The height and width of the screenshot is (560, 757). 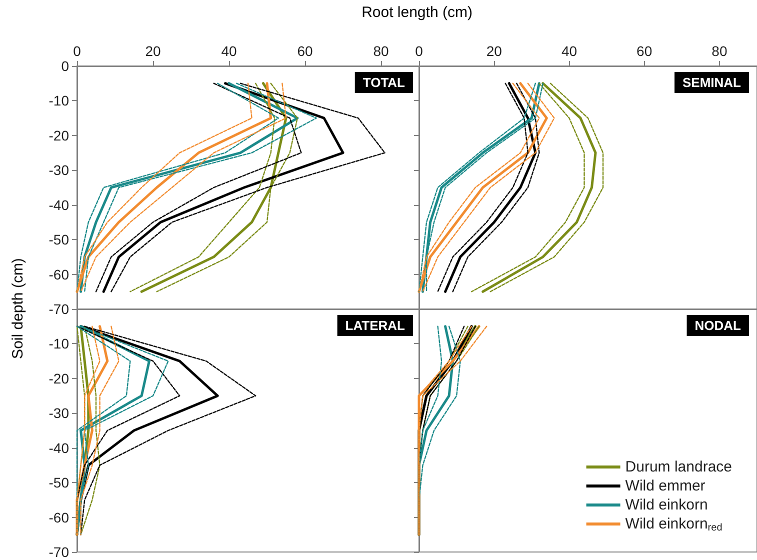 What do you see at coordinates (666, 505) in the screenshot?
I see `legend-label: Wild einkorn` at bounding box center [666, 505].